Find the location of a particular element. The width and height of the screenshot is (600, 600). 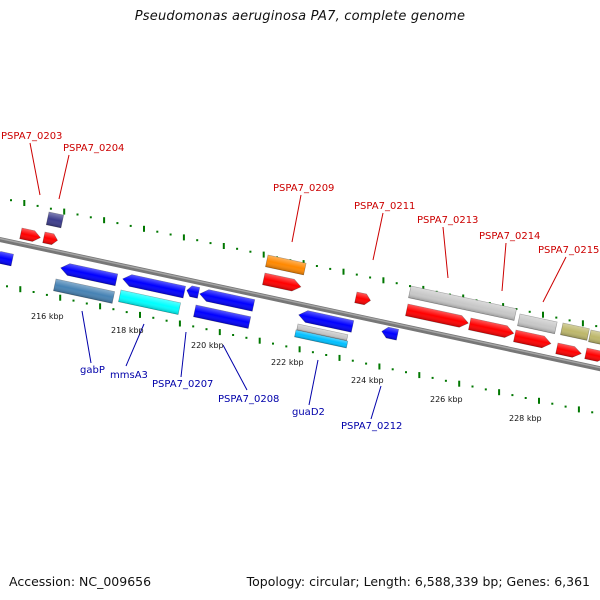

gene-label-pspa7-0207: PSPA7_0207 is located at coordinates (182, 384).